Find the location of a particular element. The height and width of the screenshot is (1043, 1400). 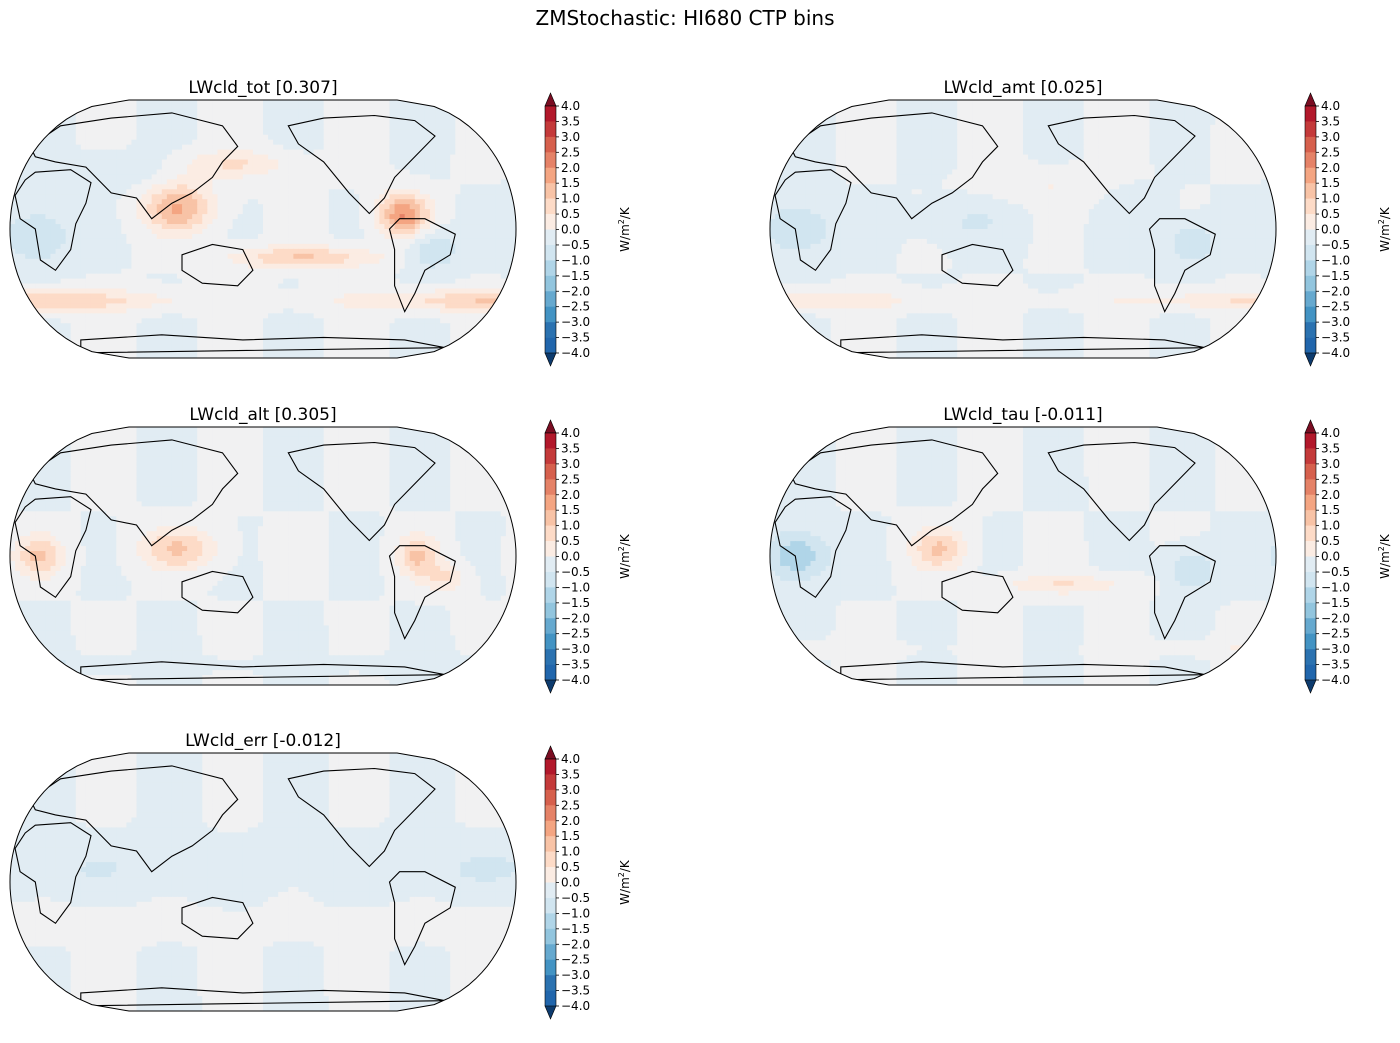

map-title: LWcld_tau [-0.011] is located at coordinates (1023, 415).